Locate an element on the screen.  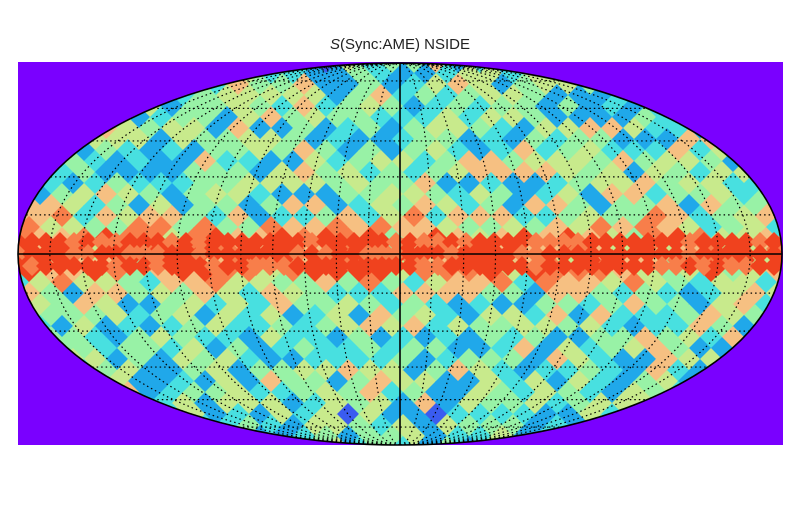
title-symbol: S is located at coordinates (334, 44).